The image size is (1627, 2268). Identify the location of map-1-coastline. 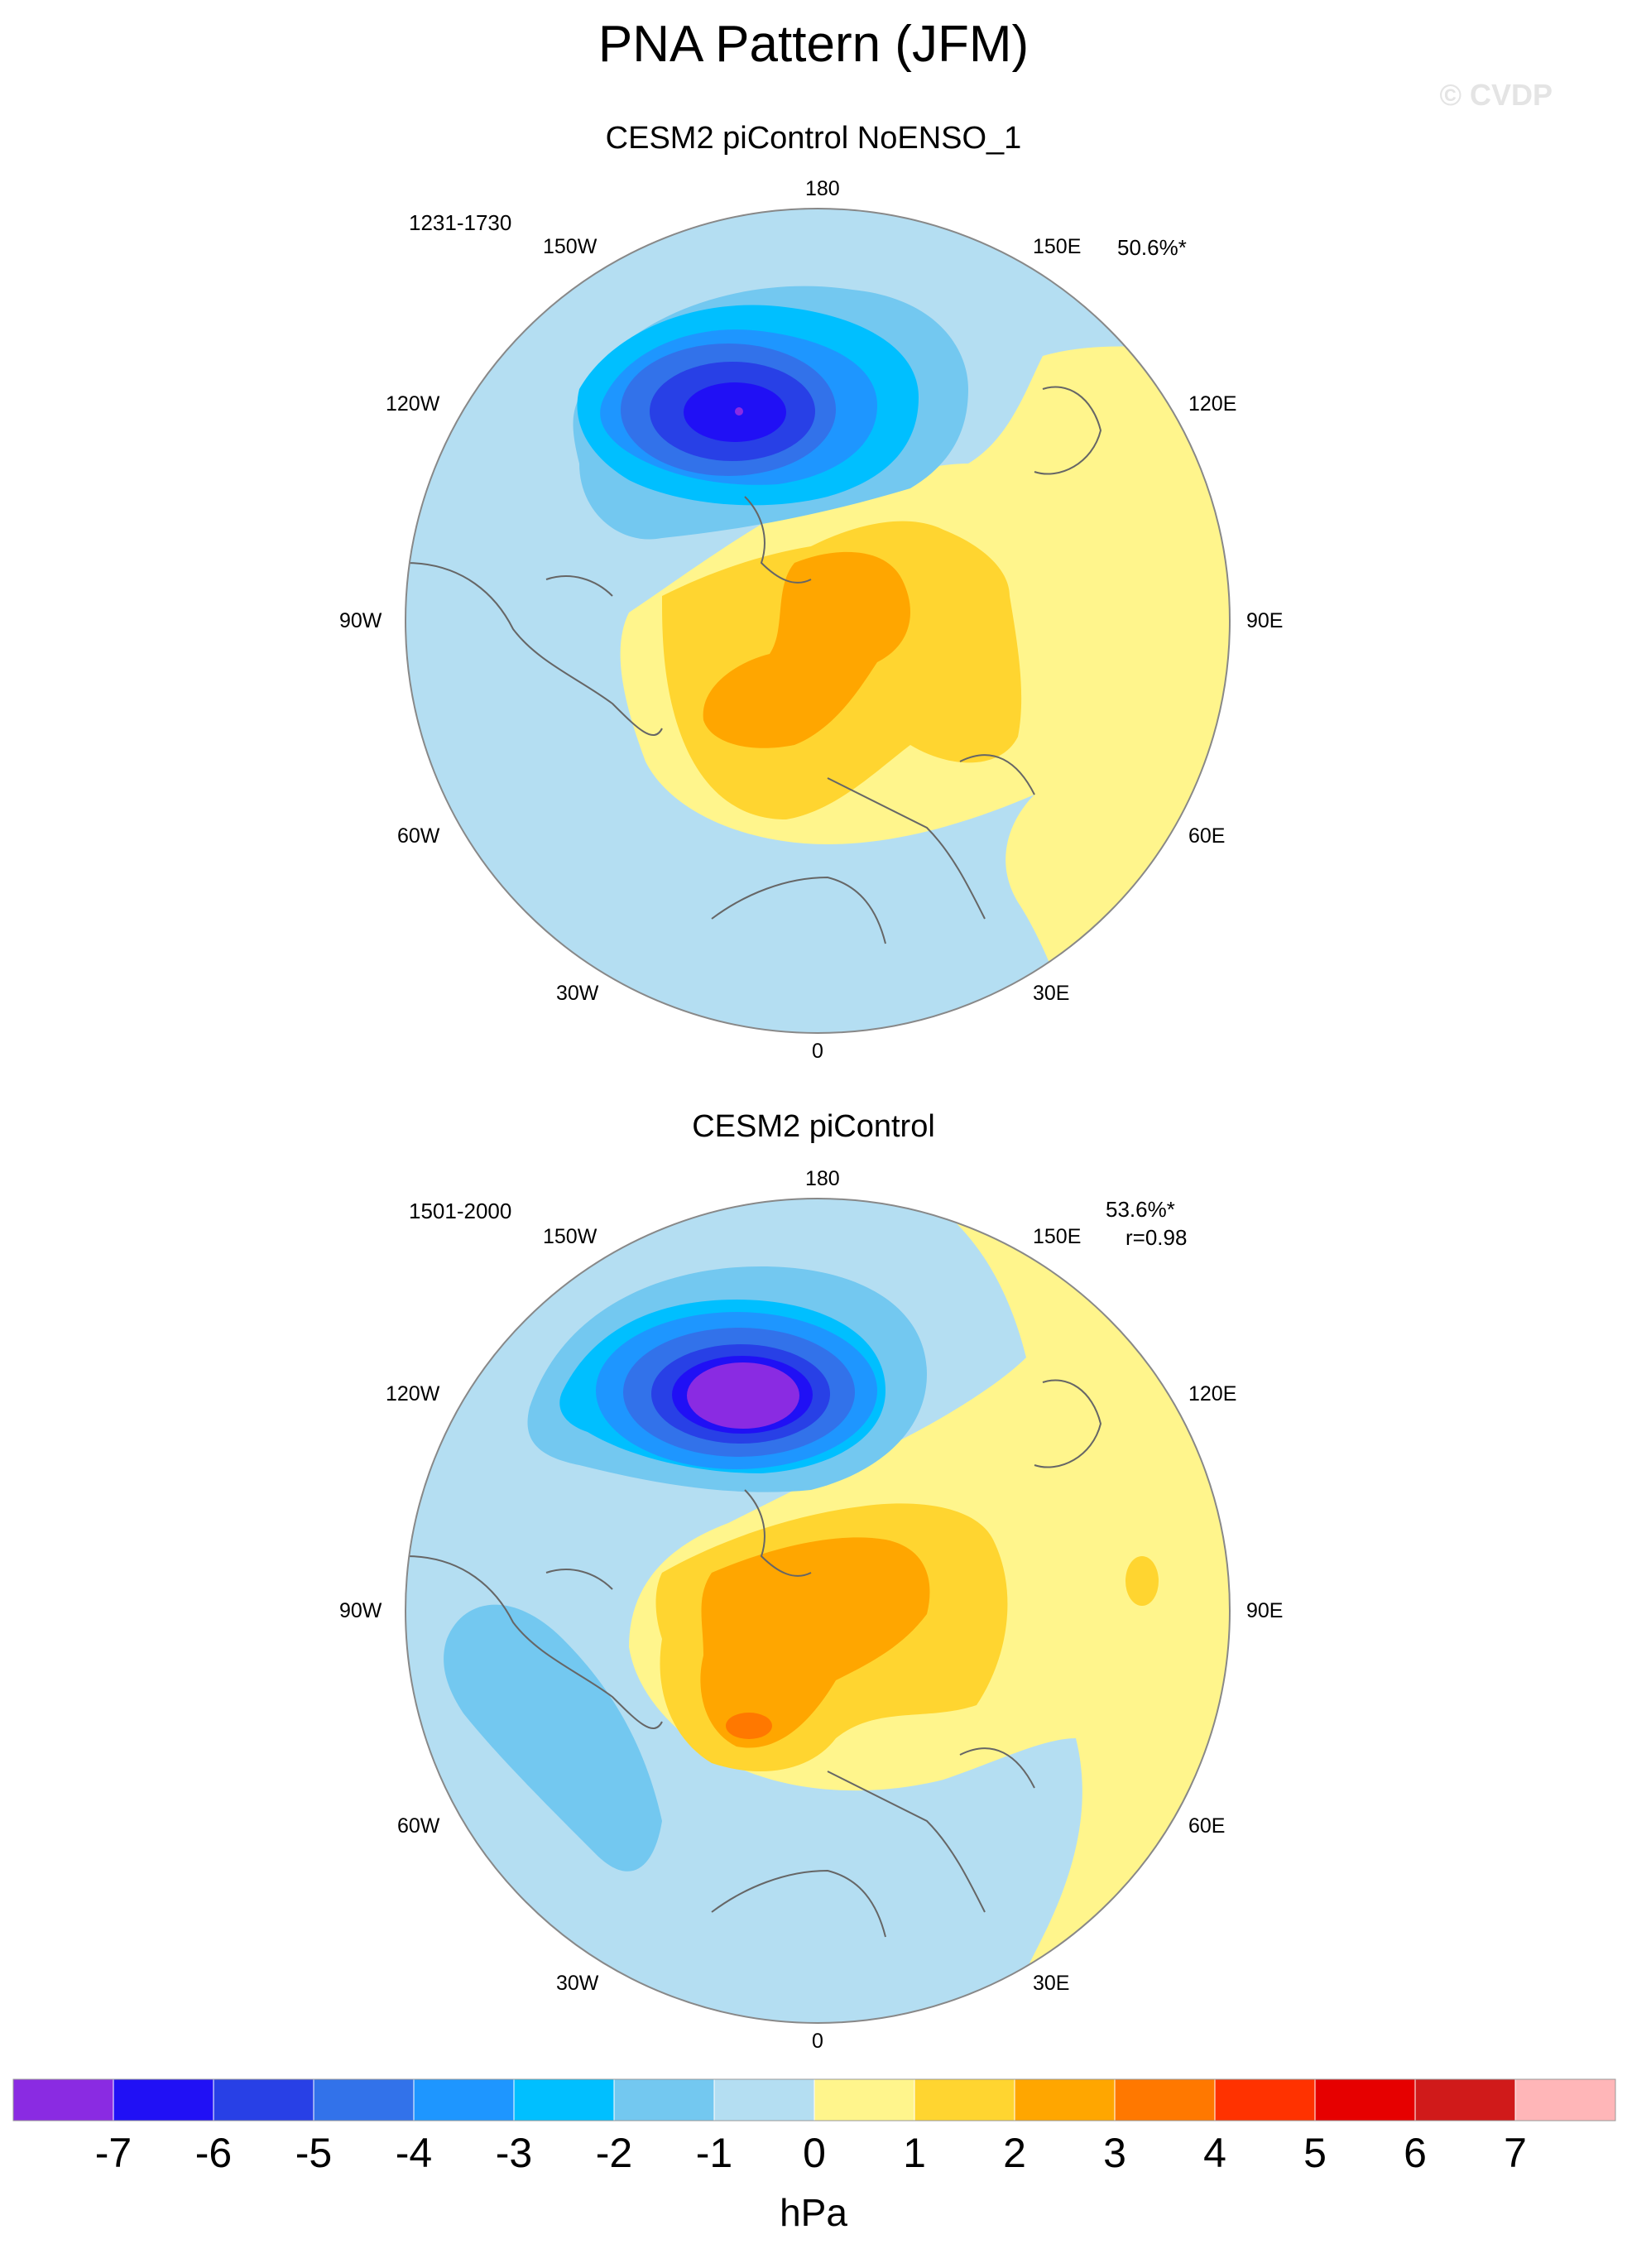
(754, 665).